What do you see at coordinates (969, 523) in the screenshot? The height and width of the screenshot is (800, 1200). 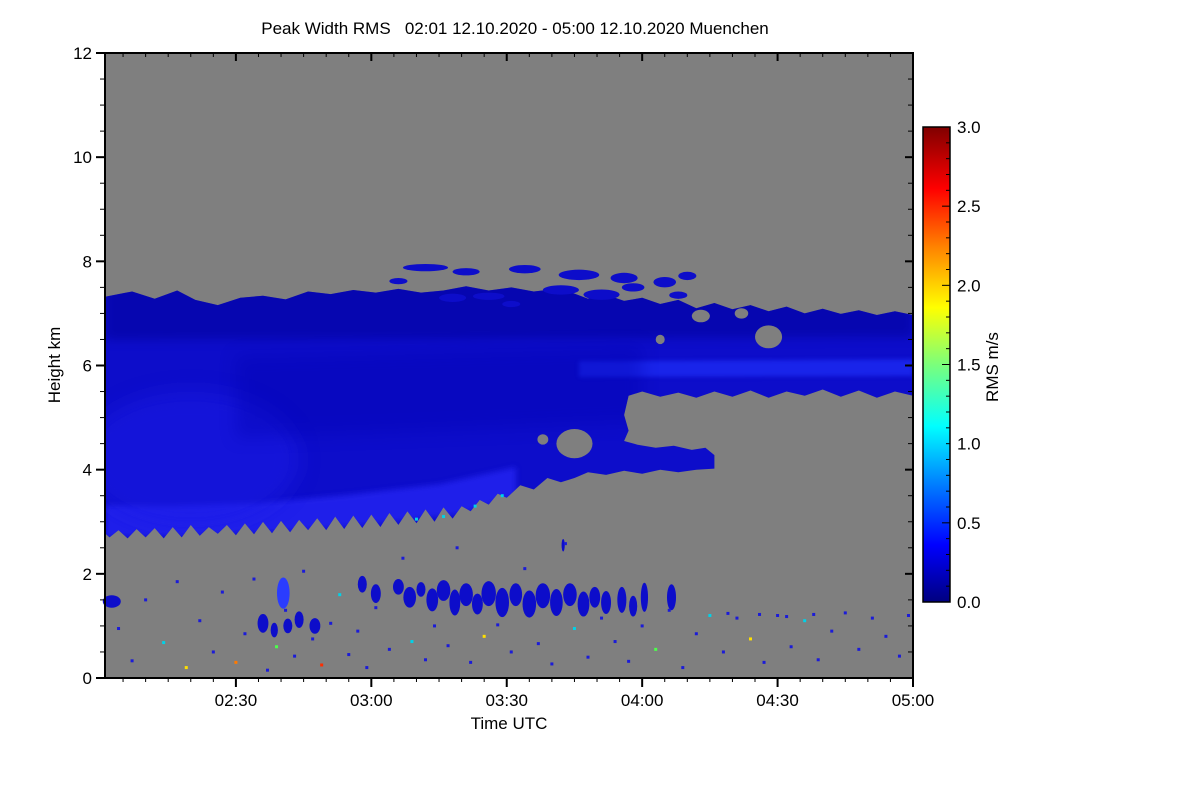 I see `svg-text: 0.5` at bounding box center [969, 523].